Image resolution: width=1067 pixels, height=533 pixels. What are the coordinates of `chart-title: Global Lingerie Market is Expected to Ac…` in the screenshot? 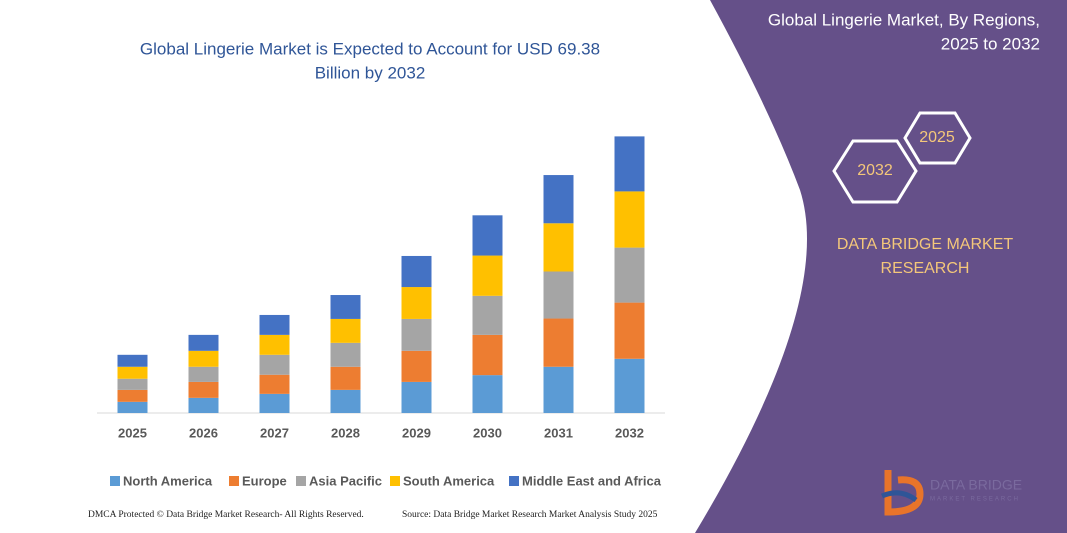 It's located at (370, 48).